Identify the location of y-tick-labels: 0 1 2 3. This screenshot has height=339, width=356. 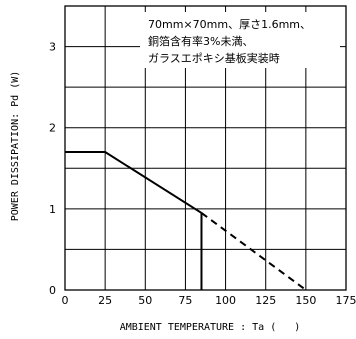
(52, 169).